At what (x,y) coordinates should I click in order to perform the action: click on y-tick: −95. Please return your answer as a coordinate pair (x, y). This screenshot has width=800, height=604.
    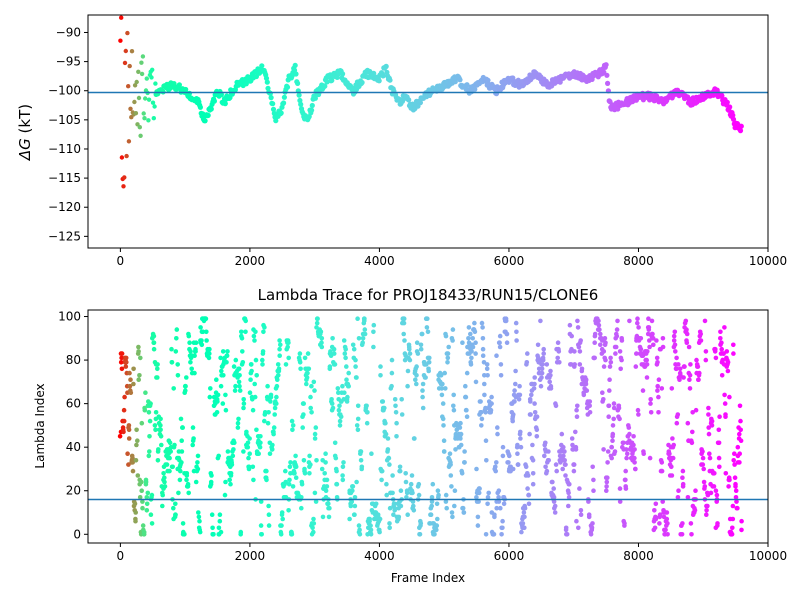
    Looking at the image, I should click on (72, 62).